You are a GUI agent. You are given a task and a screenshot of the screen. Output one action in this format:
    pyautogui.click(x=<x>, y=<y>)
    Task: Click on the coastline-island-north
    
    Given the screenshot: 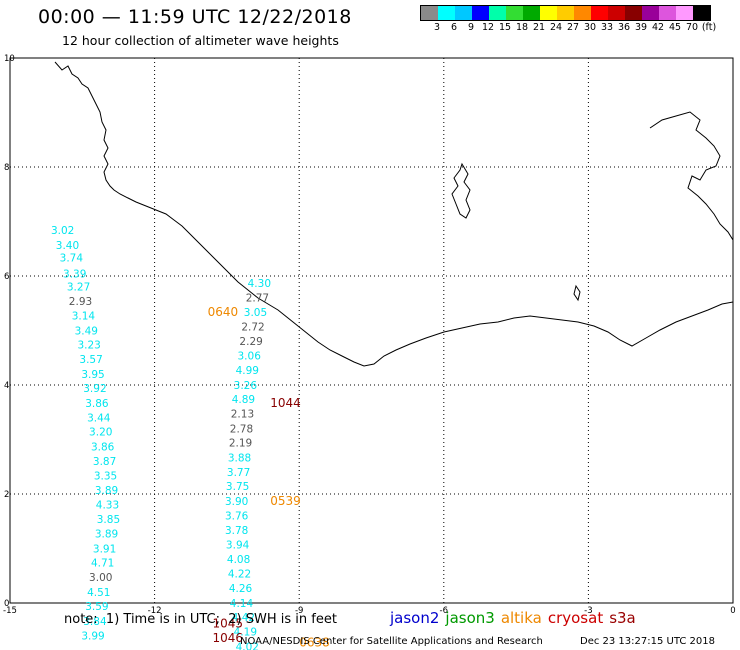 What is the action you would take?
    pyautogui.click(x=461, y=190)
    